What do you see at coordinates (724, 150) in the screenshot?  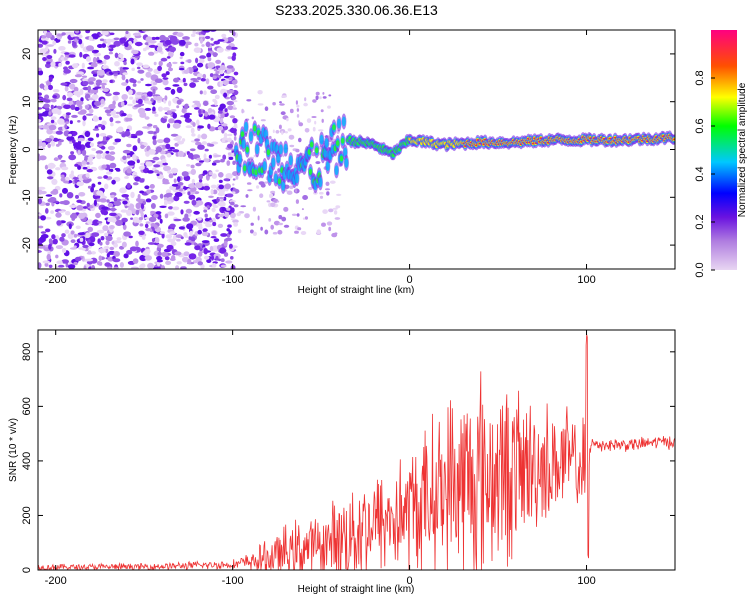 I see `colorbar-gradient` at bounding box center [724, 150].